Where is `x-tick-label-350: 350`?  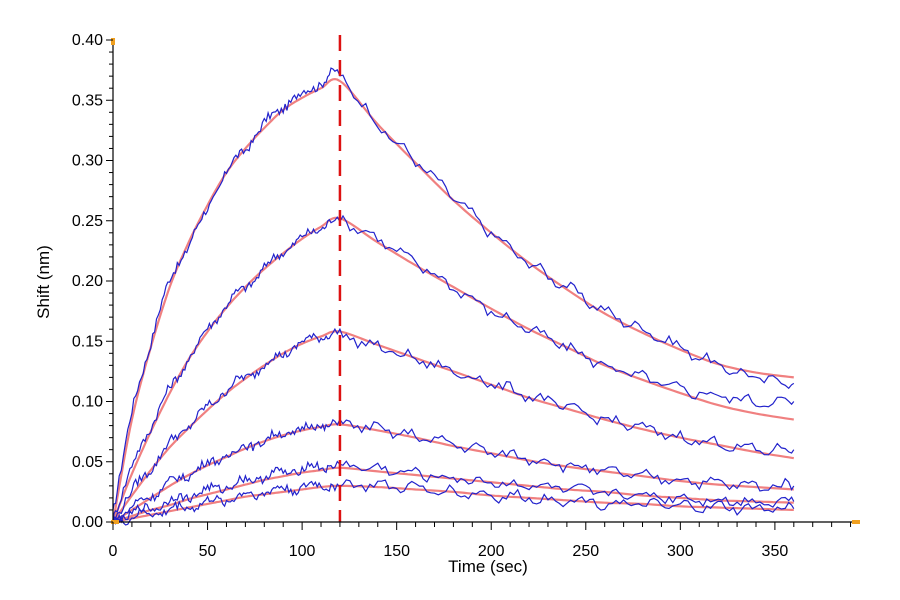 x-tick-label-350: 350 is located at coordinates (775, 551).